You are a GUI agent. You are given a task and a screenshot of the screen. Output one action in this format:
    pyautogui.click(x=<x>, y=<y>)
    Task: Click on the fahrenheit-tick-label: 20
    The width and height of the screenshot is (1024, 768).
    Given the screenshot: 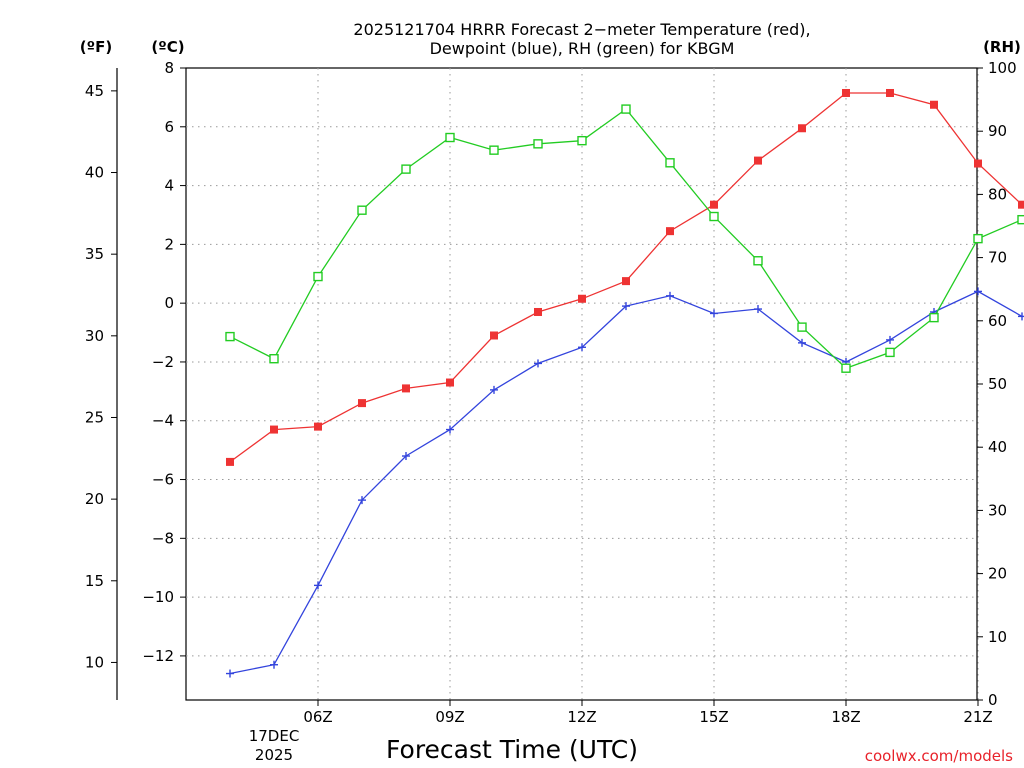 What is the action you would take?
    pyautogui.click(x=94, y=499)
    